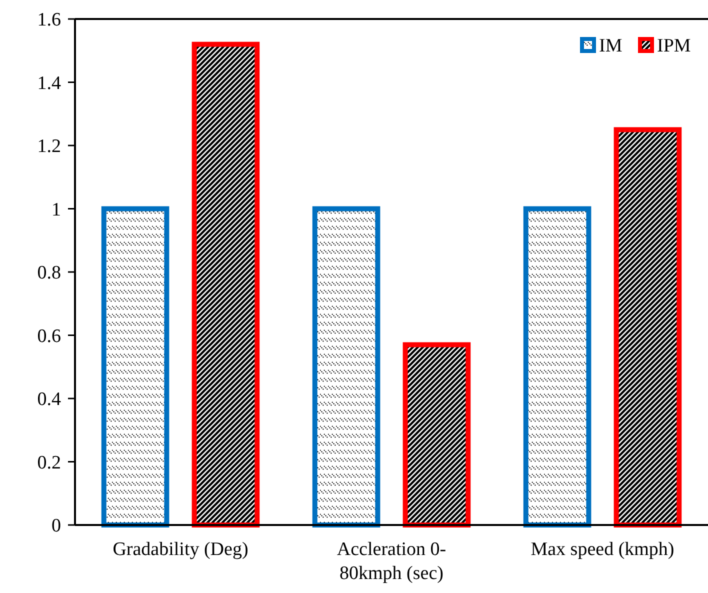 The height and width of the screenshot is (593, 708). Describe the element at coordinates (49, 399) in the screenshot. I see `y-tick-label: 0.4` at that location.